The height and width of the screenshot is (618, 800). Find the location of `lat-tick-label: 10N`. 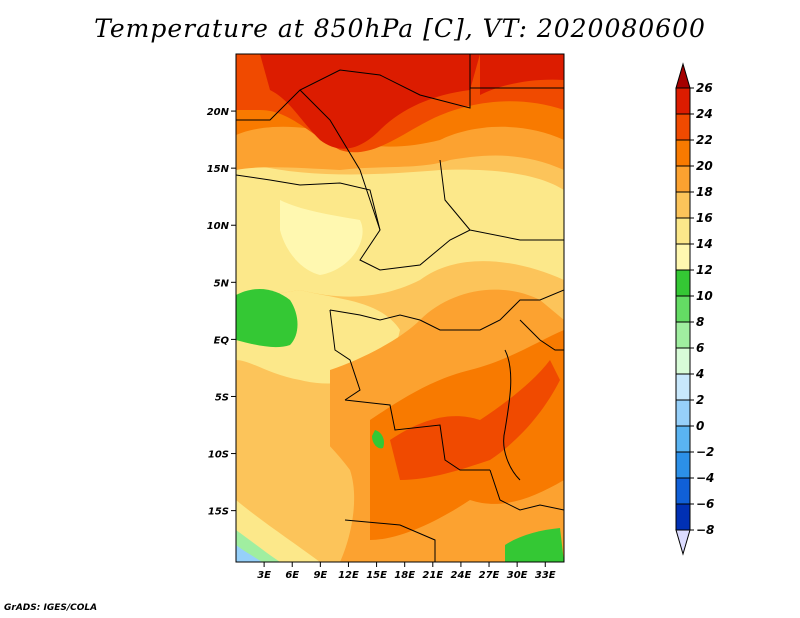

lat-tick-label: 10N is located at coordinates (218, 226).